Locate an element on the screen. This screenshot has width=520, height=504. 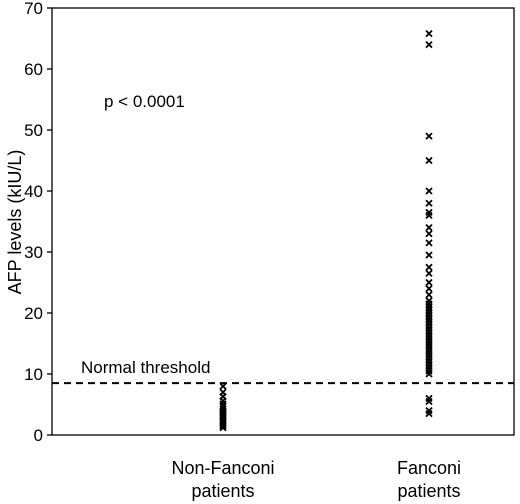
y-tick-label: 60 is located at coordinates (33, 69).